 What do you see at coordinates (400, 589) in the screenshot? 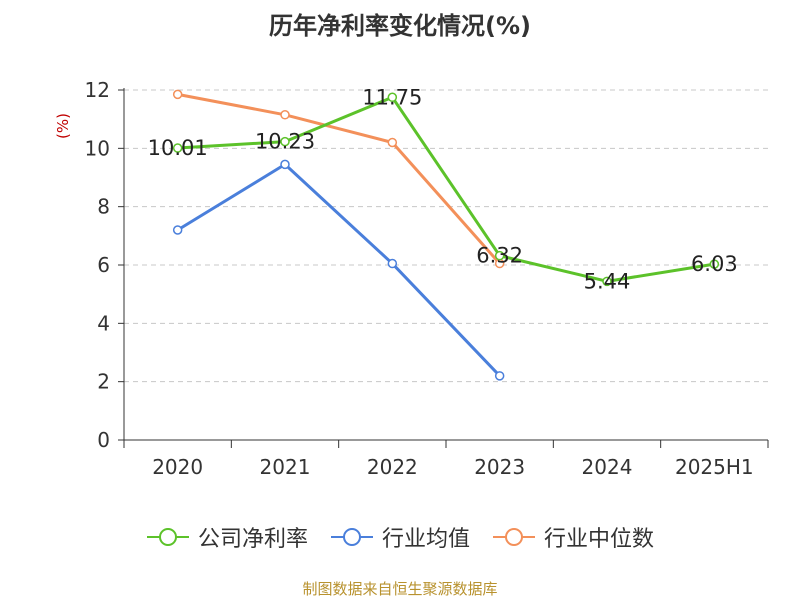
I see `data-source-note: 制图数据来自恒生聚源数据库` at bounding box center [400, 589].